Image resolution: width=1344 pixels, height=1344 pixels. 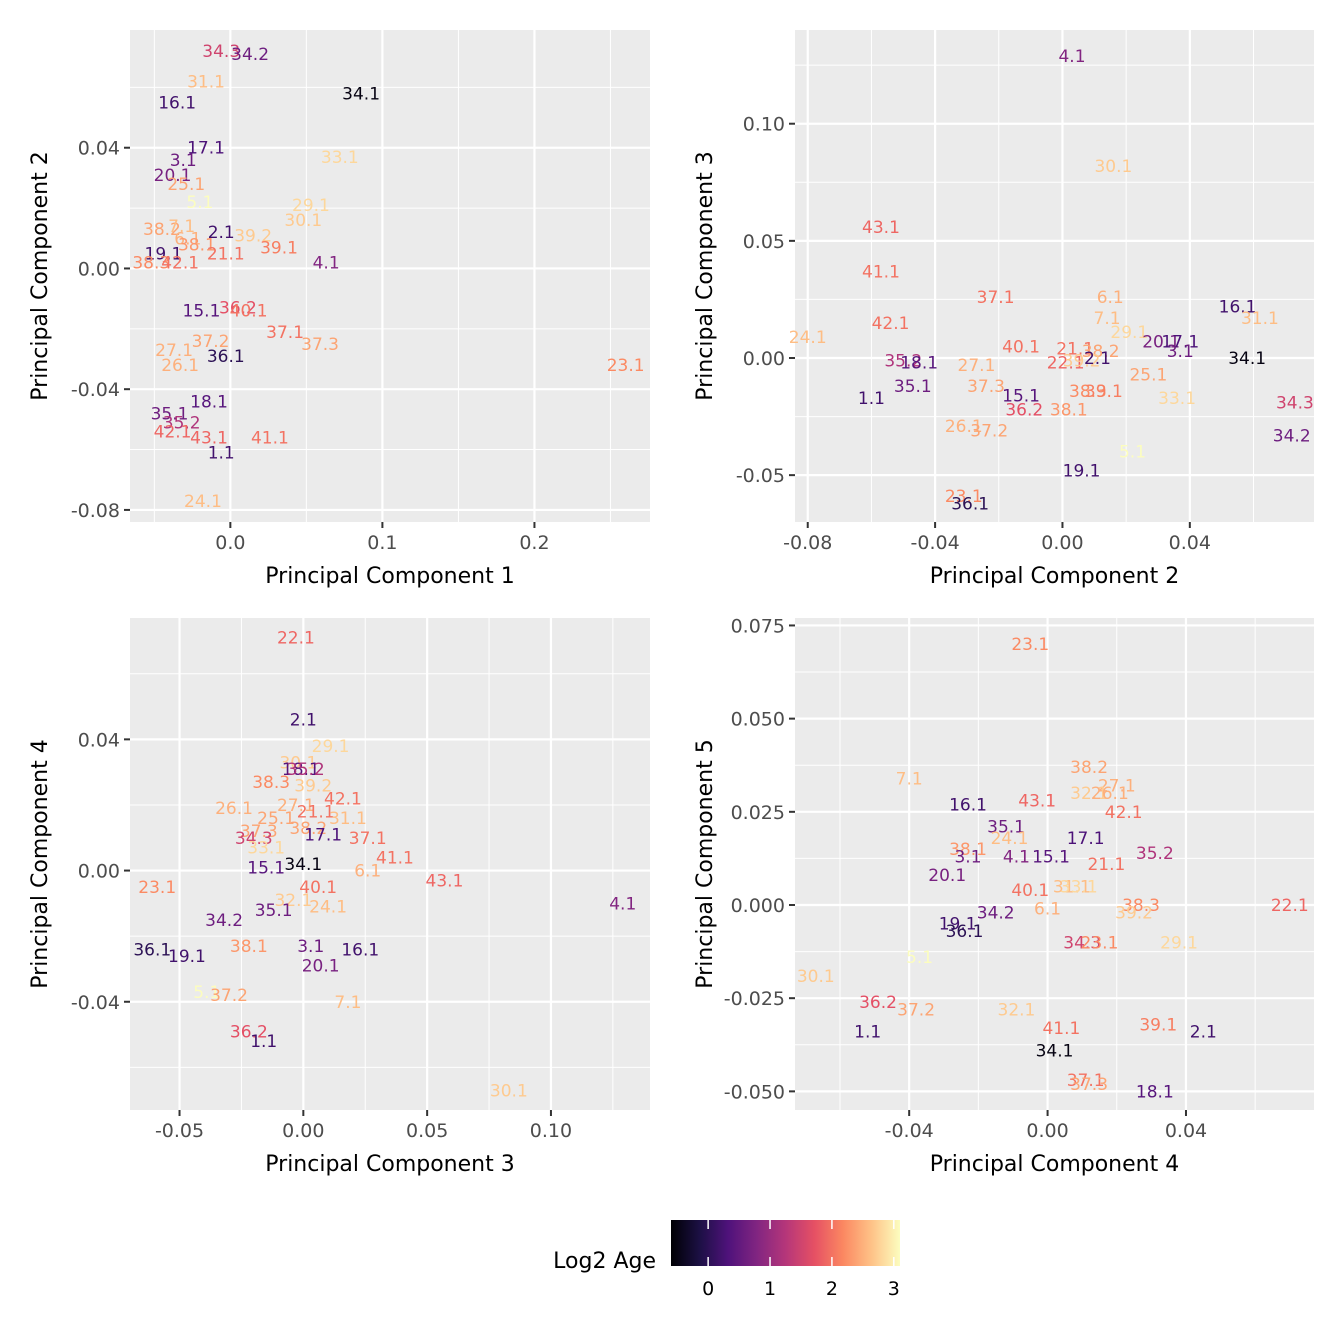 I want to click on x-axis-title: Principal Component 4, so click(x=1054, y=1164).